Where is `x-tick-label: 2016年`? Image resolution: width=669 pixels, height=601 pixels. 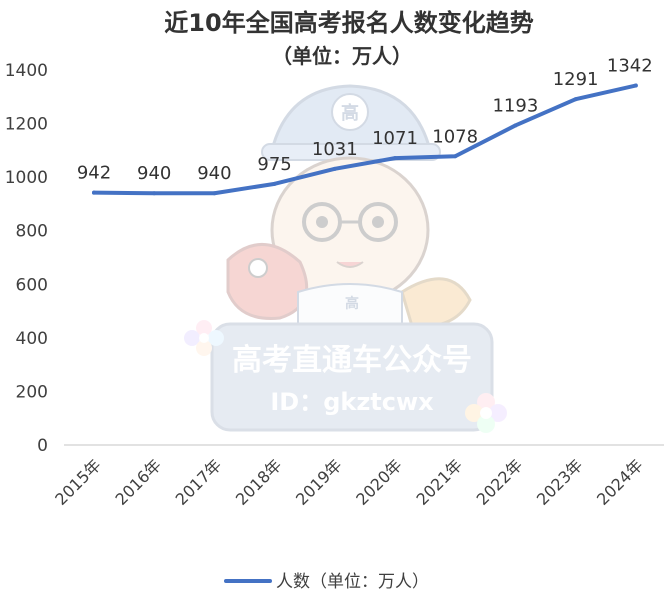 x-tick-label: 2016年 is located at coordinates (138, 482).